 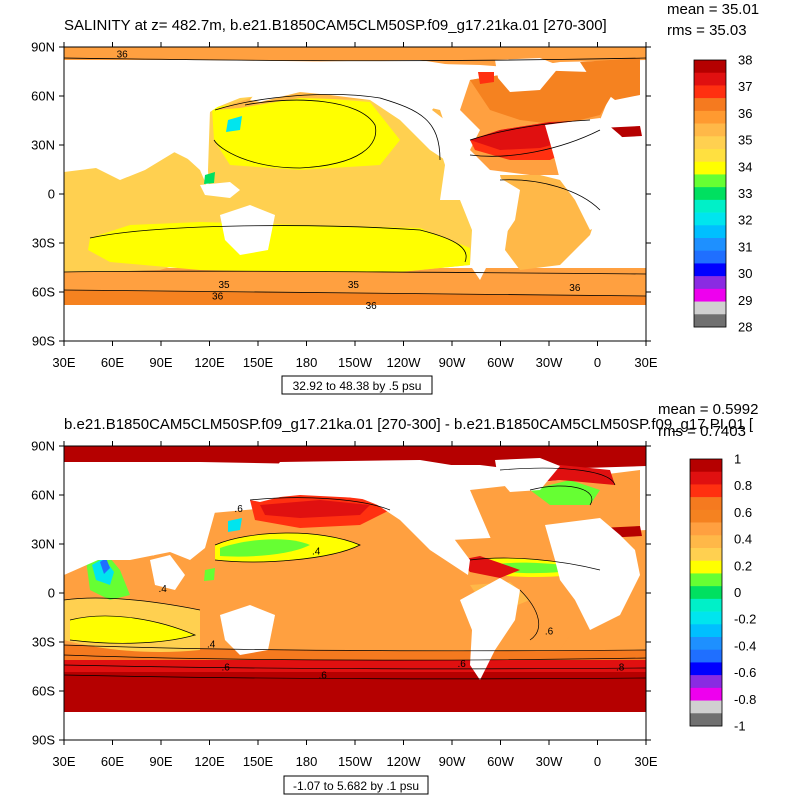 I want to click on lat-tick-label: 30S, so click(x=43, y=642).